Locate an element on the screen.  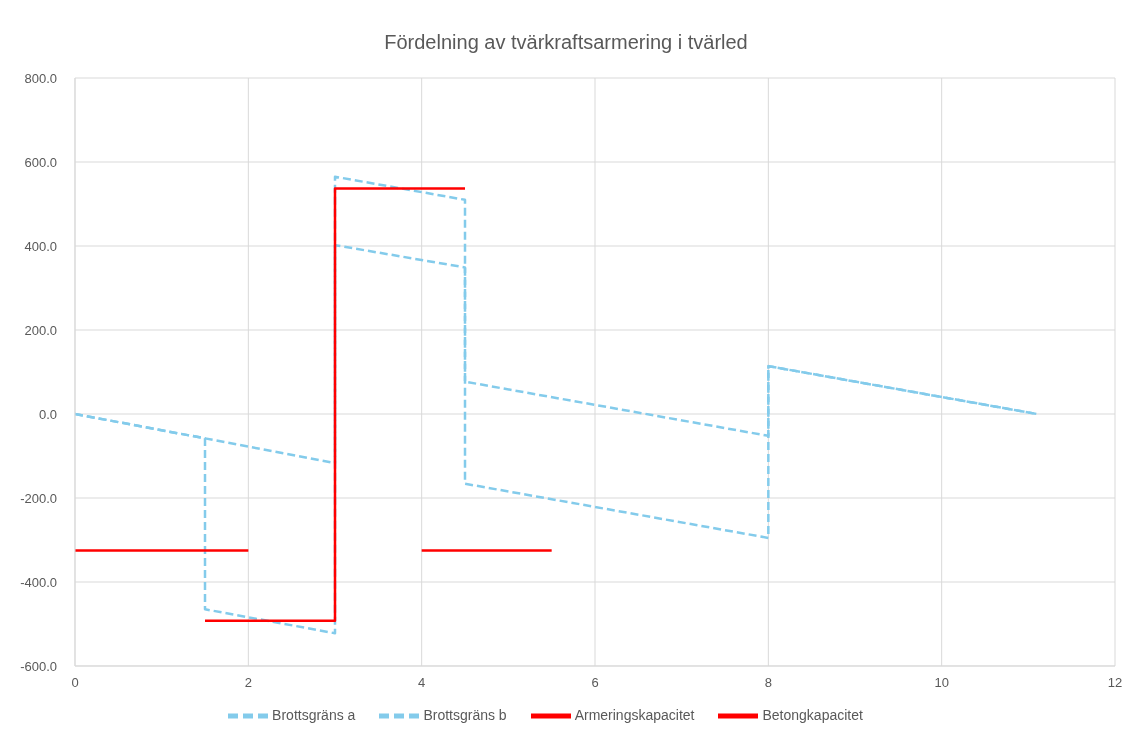
y-tick-label: 800.0 is located at coordinates (40, 78).